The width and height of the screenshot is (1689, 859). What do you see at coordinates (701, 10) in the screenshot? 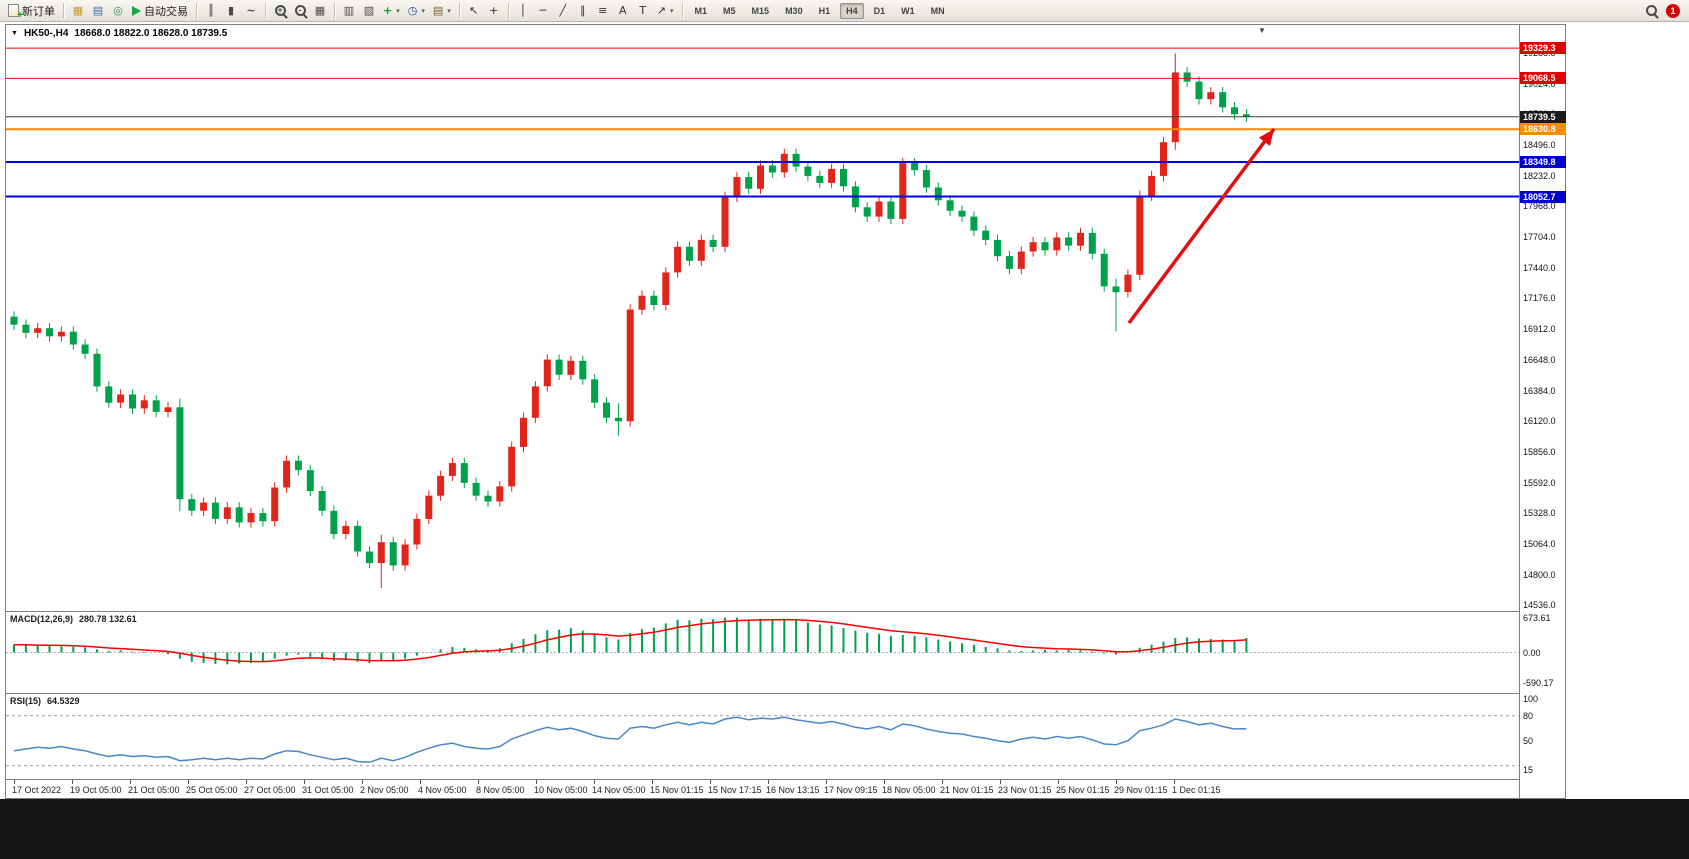
I see `timeframe-m1-button: M1` at bounding box center [701, 10].